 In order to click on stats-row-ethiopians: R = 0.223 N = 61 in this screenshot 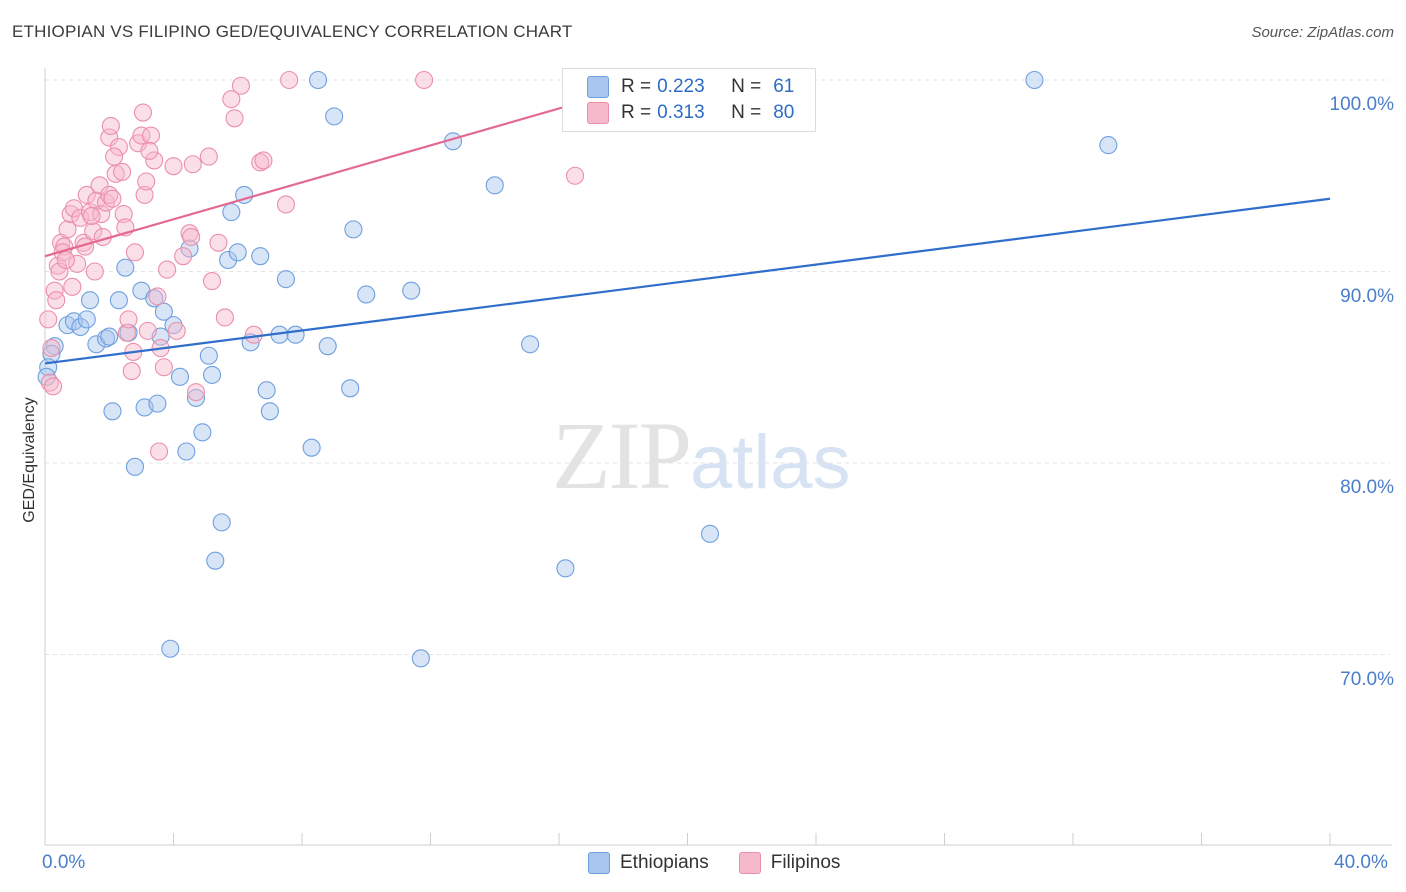, I will do `click(690, 87)`.